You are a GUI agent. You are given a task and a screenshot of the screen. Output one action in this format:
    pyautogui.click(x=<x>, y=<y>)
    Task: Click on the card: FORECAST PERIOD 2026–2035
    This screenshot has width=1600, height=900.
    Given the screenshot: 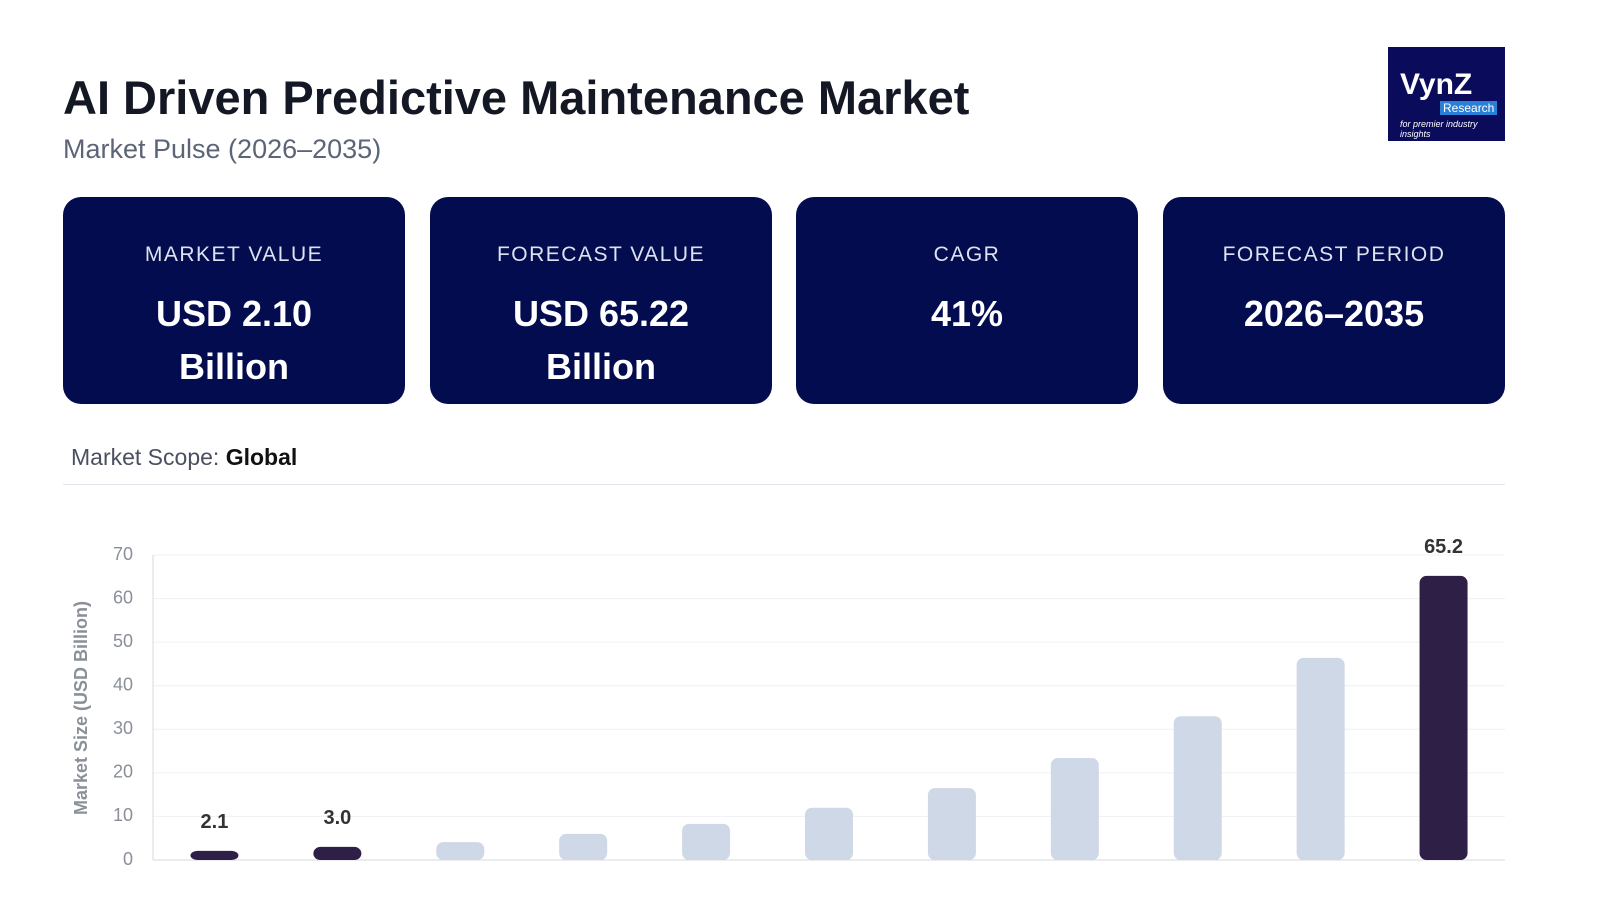 What is the action you would take?
    pyautogui.click(x=1334, y=300)
    